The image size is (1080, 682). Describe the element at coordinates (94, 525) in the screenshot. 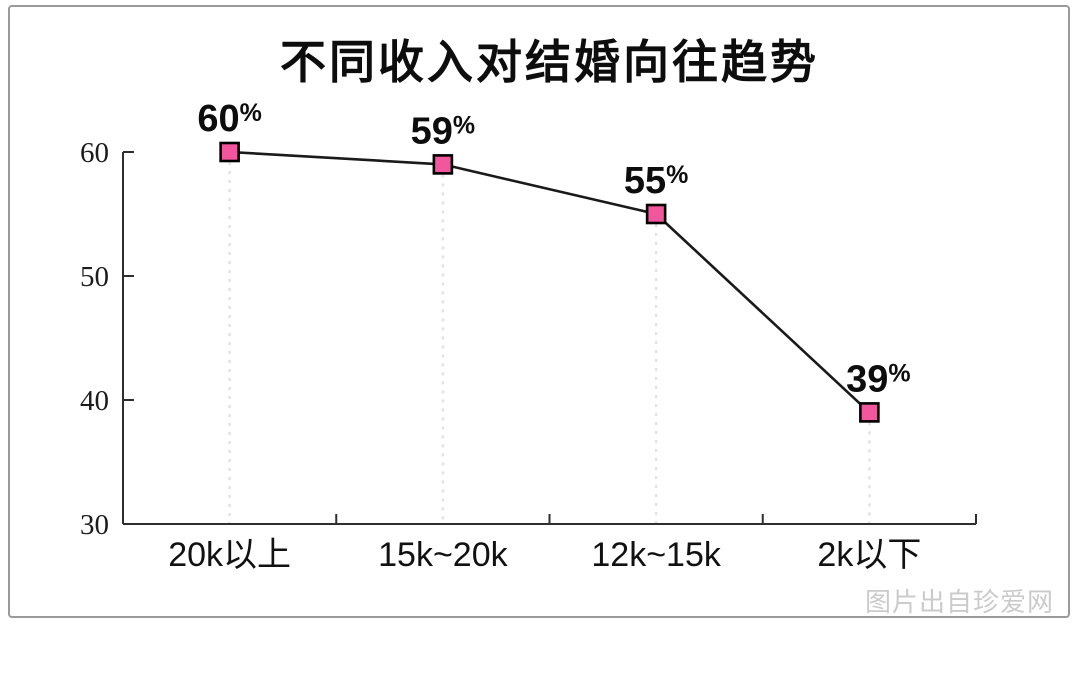

I see `y-axis-tick-label: 30` at that location.